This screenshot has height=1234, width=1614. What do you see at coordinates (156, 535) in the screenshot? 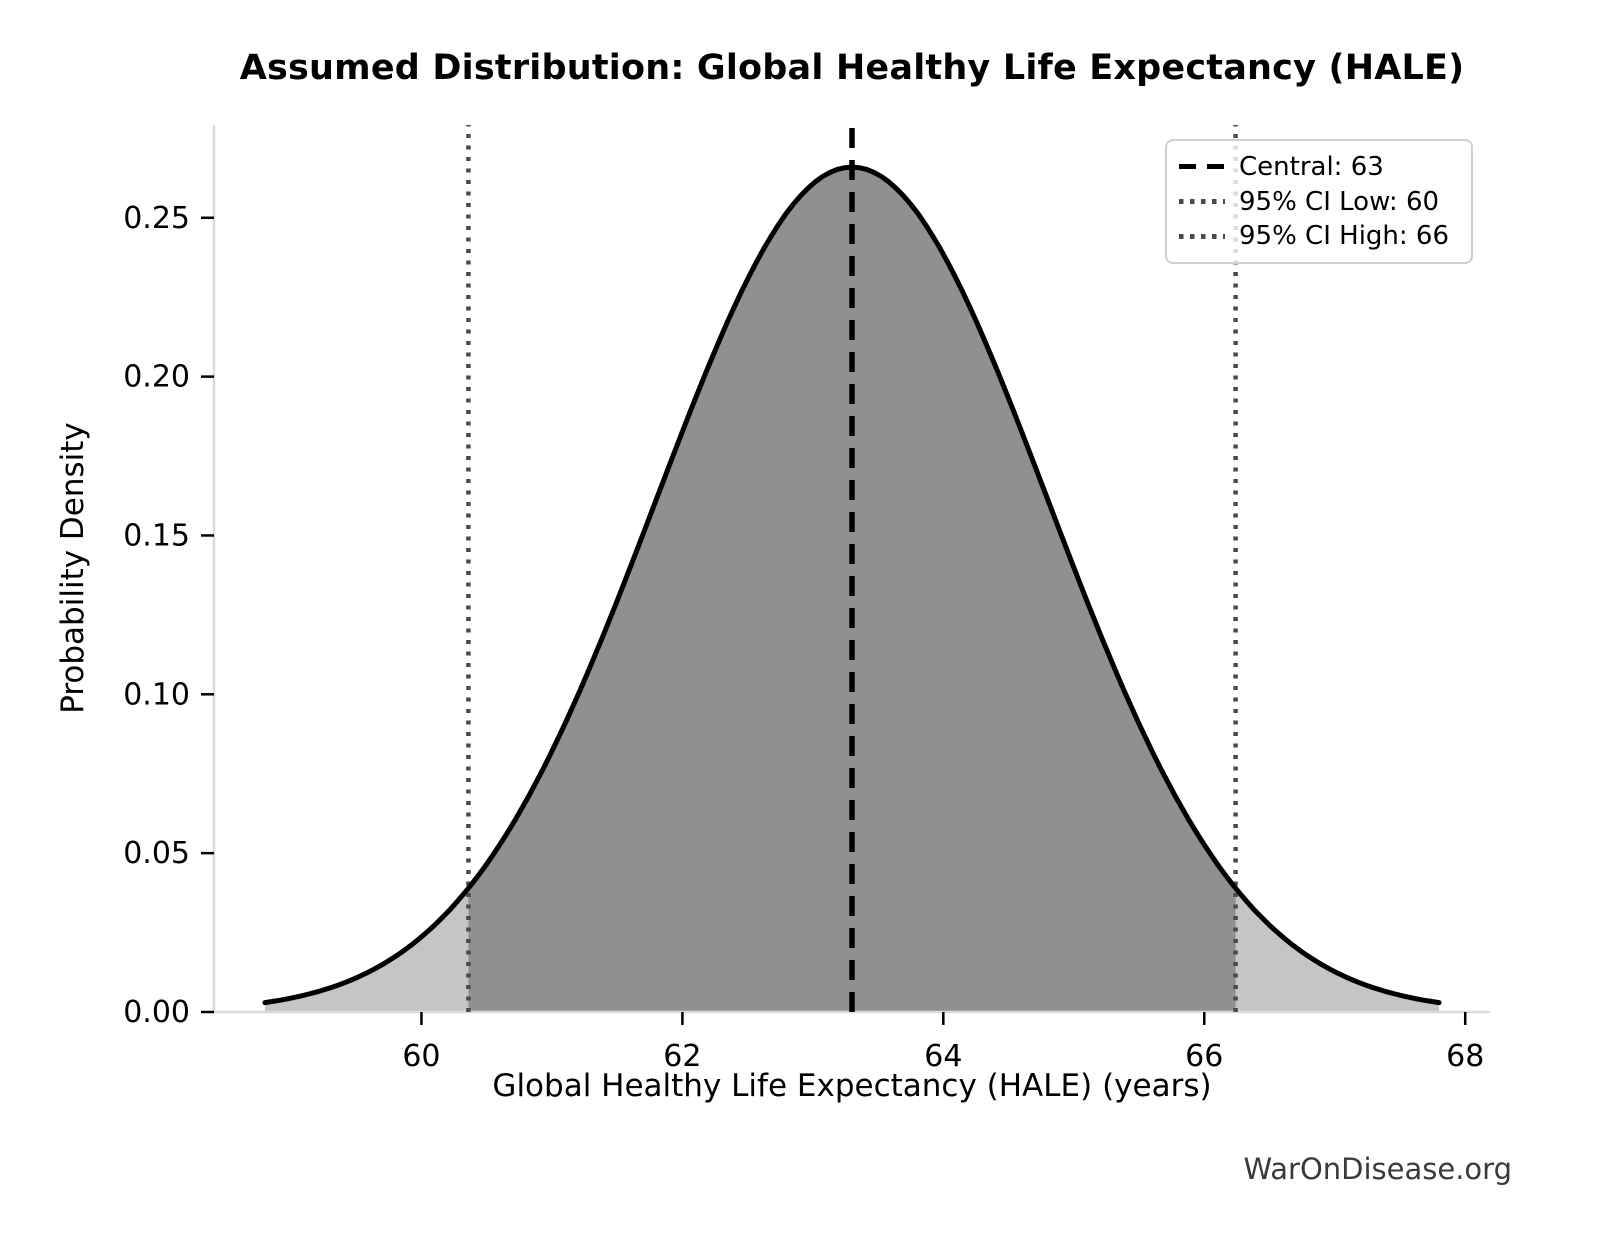
I see `y-tick-label: 0.15` at bounding box center [156, 535].